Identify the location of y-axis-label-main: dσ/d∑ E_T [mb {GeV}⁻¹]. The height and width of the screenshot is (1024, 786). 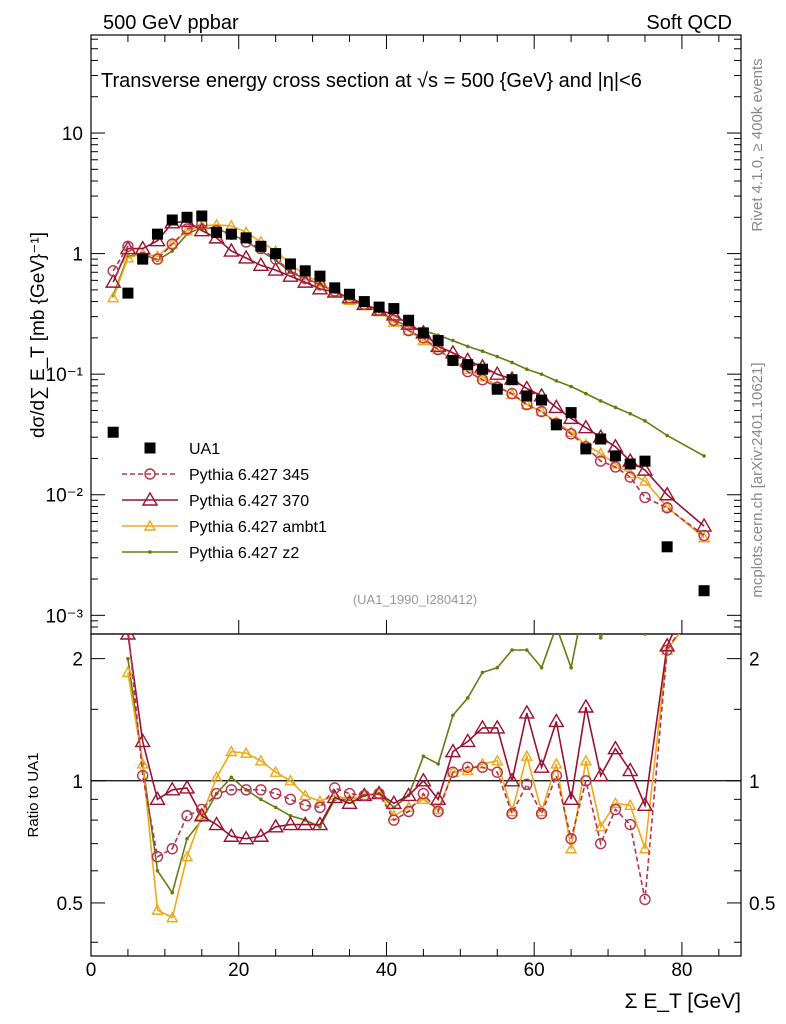
(38, 335).